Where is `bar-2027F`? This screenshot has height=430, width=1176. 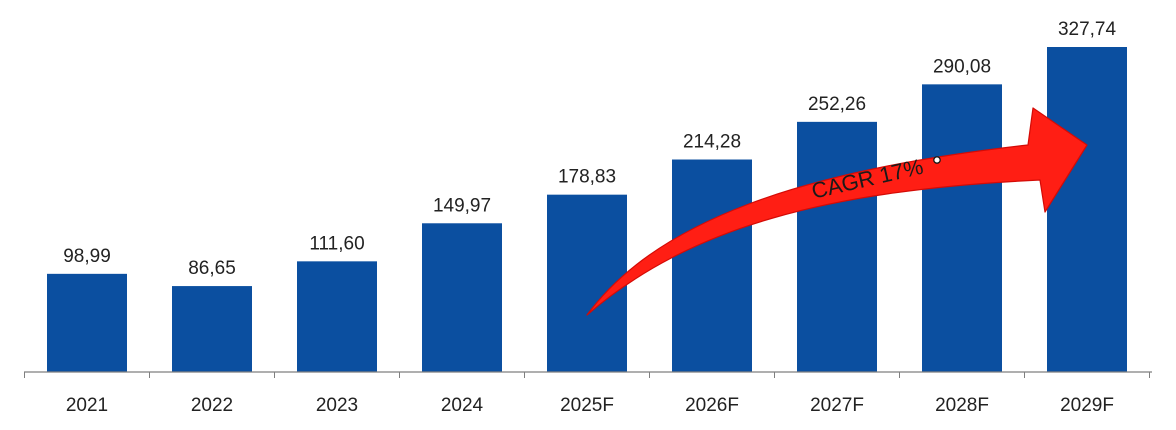
bar-2027F is located at coordinates (837, 246).